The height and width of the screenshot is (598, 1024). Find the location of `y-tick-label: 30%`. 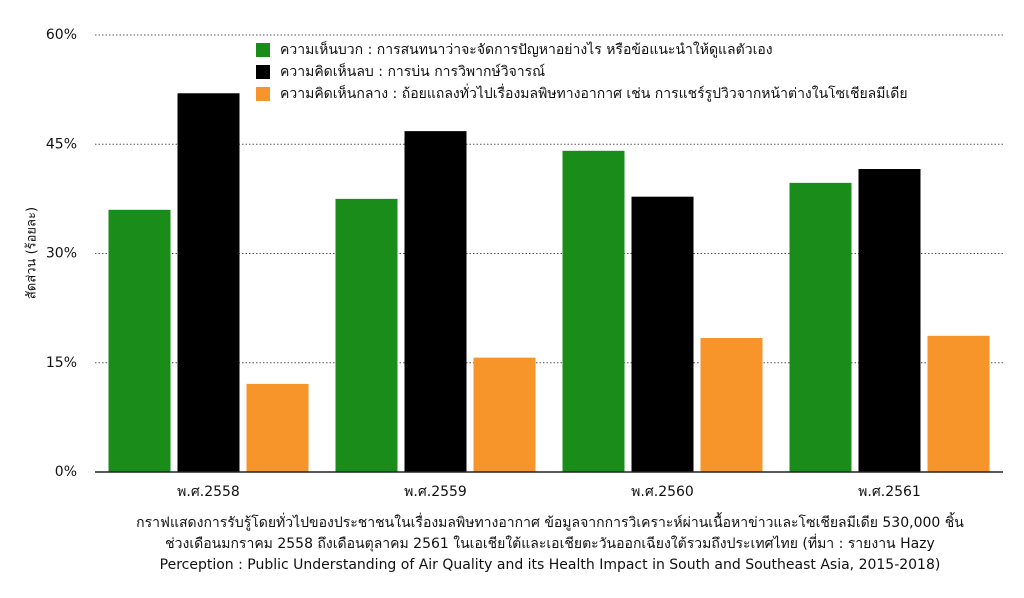

y-tick-label: 30% is located at coordinates (61, 254).